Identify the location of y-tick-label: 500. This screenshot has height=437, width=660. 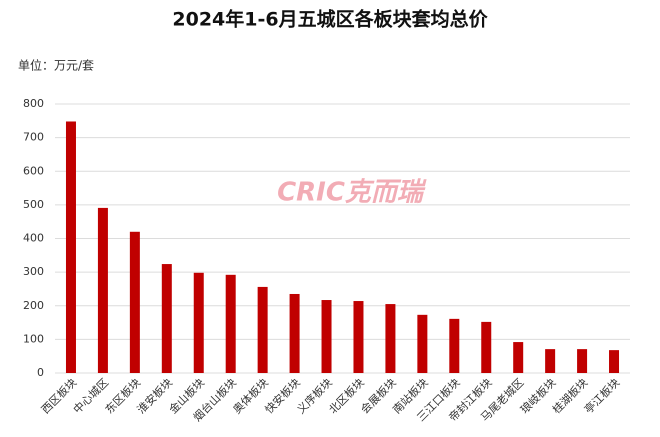
(33, 204).